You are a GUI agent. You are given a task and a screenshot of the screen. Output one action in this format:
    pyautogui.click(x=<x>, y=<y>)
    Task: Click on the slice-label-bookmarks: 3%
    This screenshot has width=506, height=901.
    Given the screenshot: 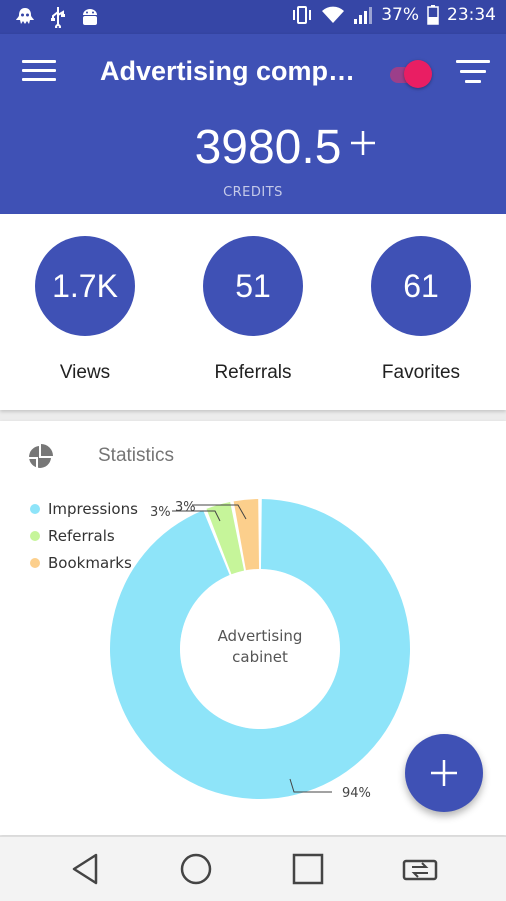 What is the action you would take?
    pyautogui.click(x=185, y=507)
    